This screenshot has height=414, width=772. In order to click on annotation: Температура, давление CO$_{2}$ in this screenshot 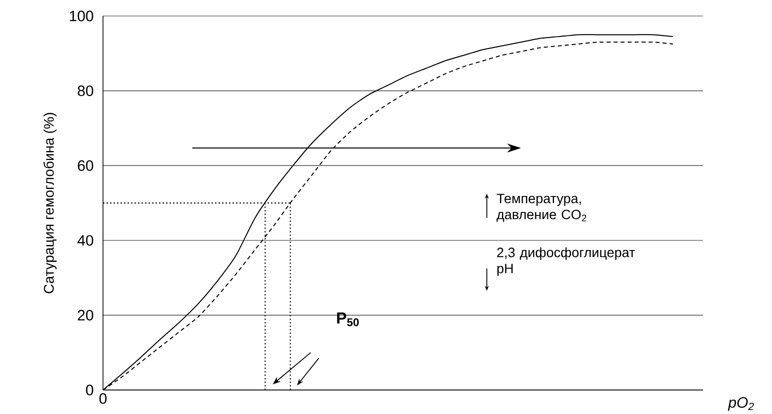, I will do `click(541, 208)`.